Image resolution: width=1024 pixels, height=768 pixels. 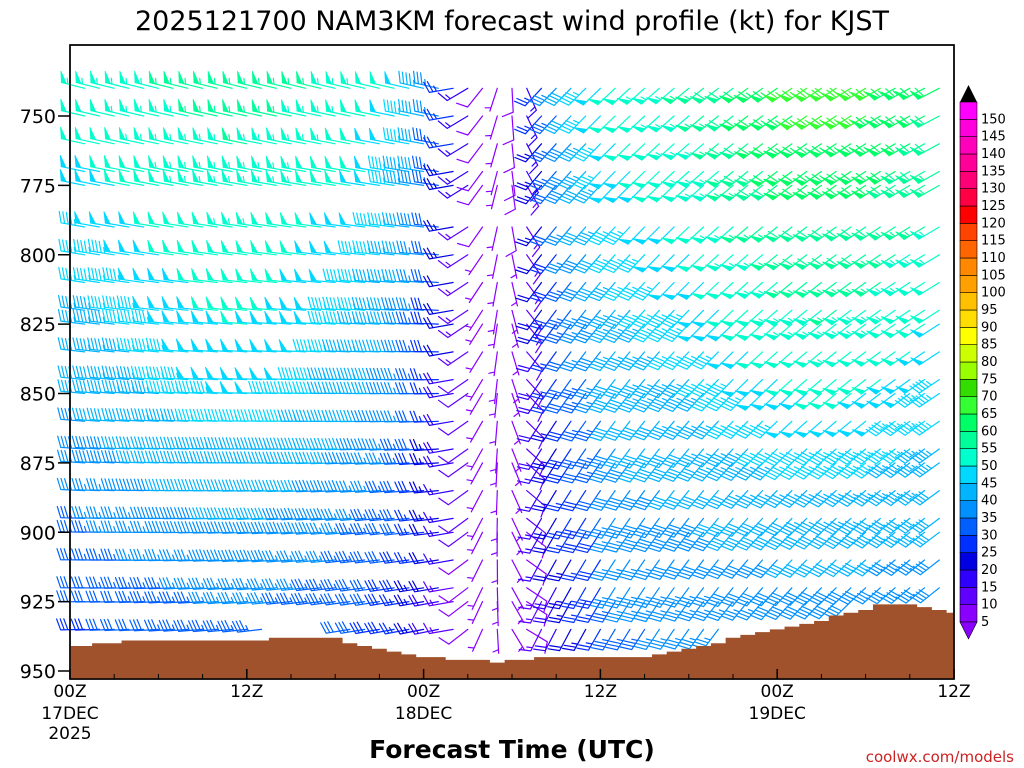 I want to click on colorbar-label: 90, so click(x=989, y=327).